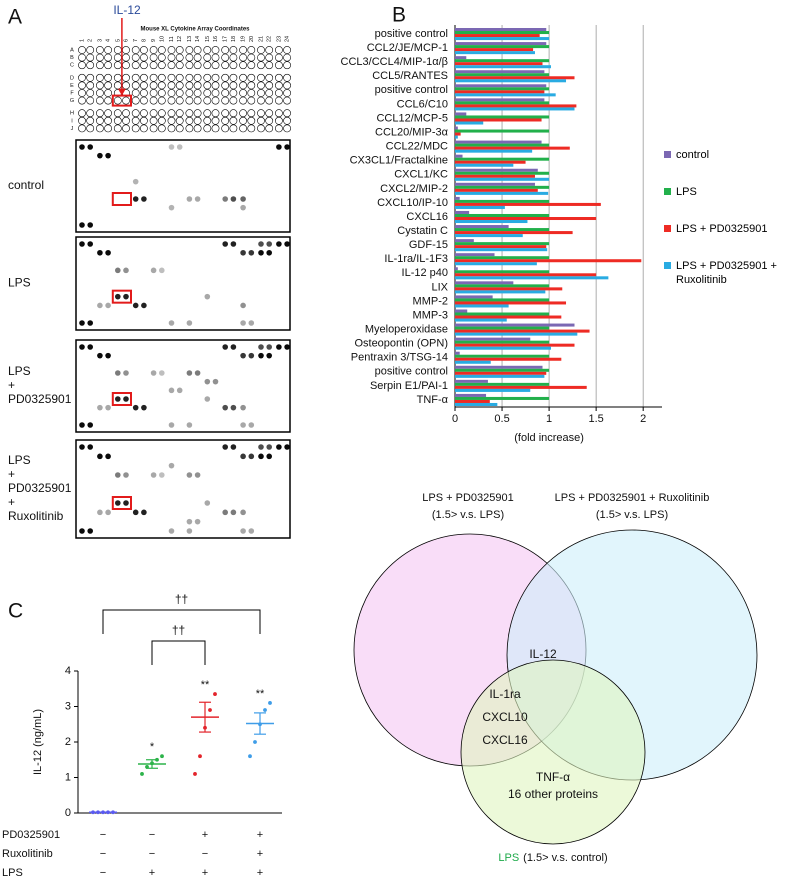  I want to click on column-label: 8, so click(144, 40).